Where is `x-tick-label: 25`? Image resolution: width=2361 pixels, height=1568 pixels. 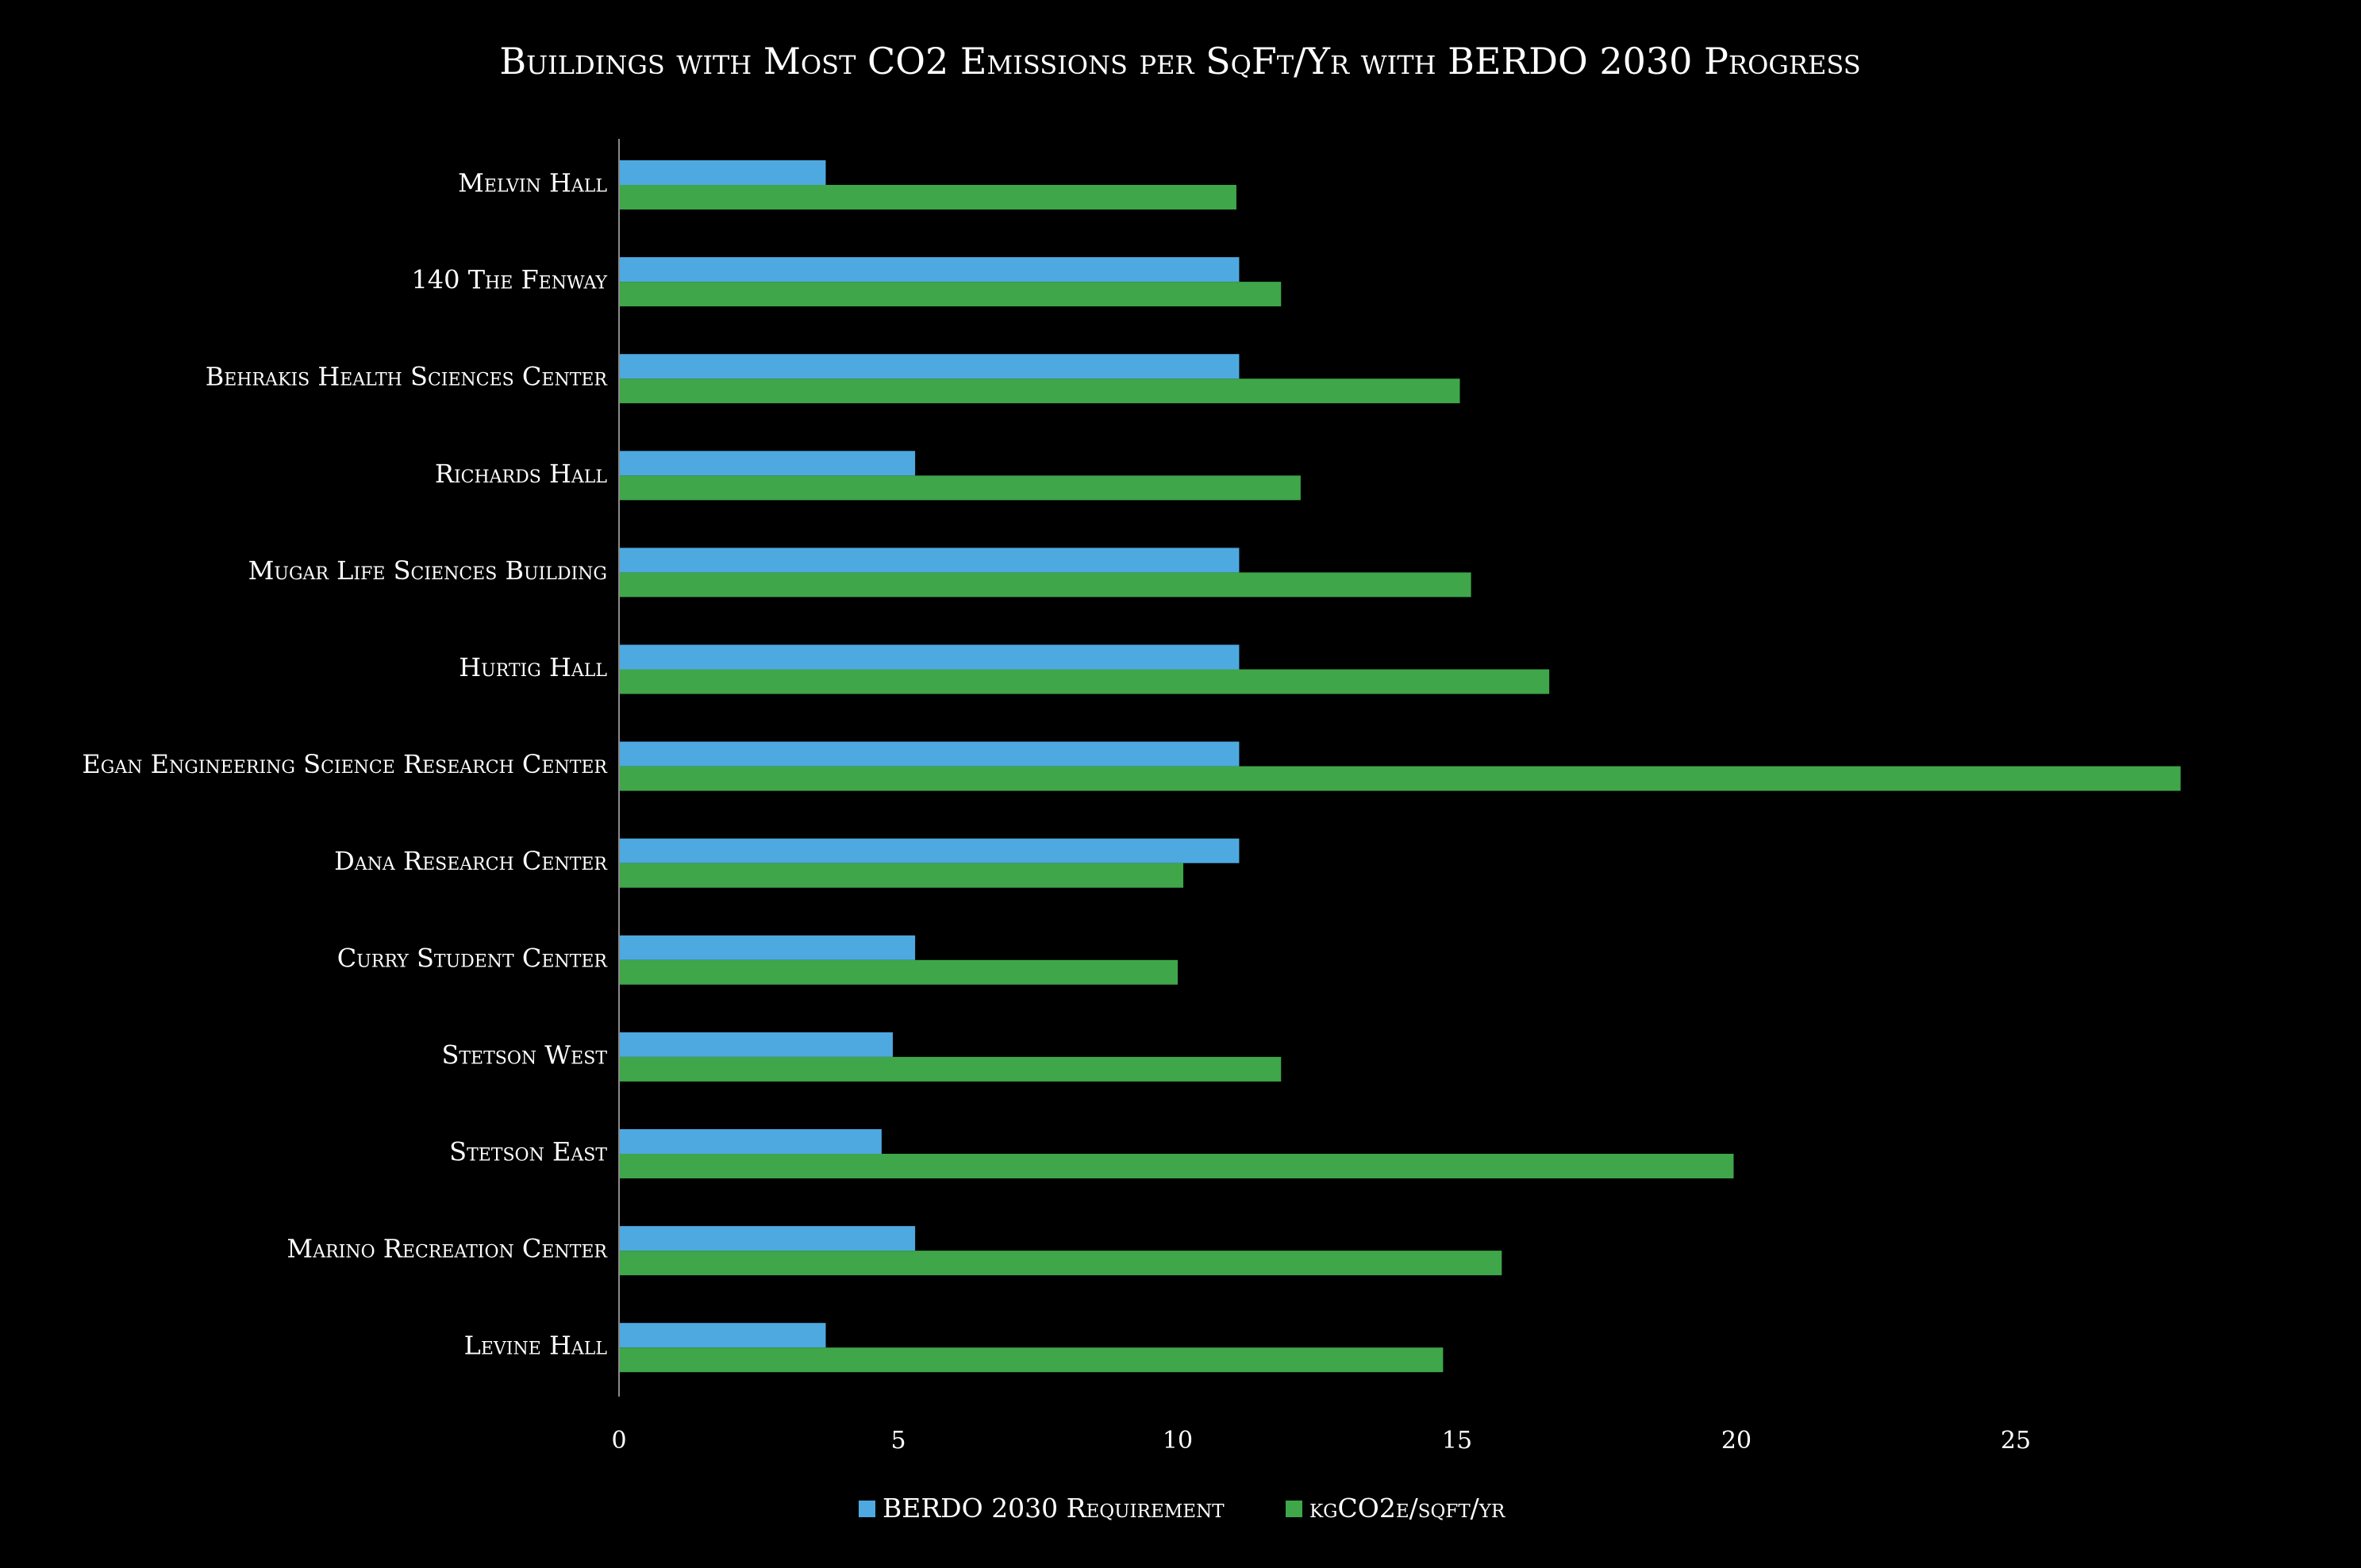
x-tick-label: 25 is located at coordinates (2016, 1441).